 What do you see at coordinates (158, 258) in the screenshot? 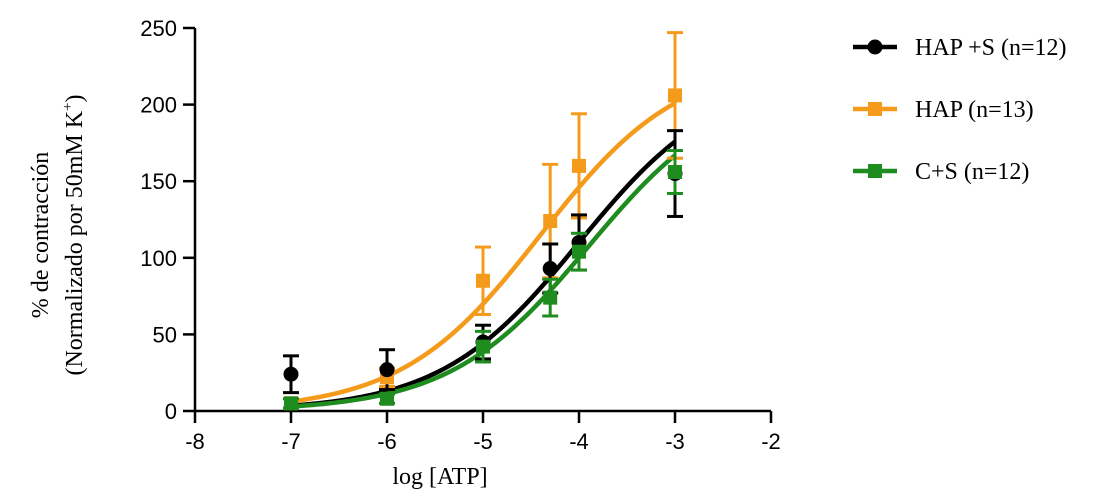
I see `y-tick-label: 100` at bounding box center [158, 258].